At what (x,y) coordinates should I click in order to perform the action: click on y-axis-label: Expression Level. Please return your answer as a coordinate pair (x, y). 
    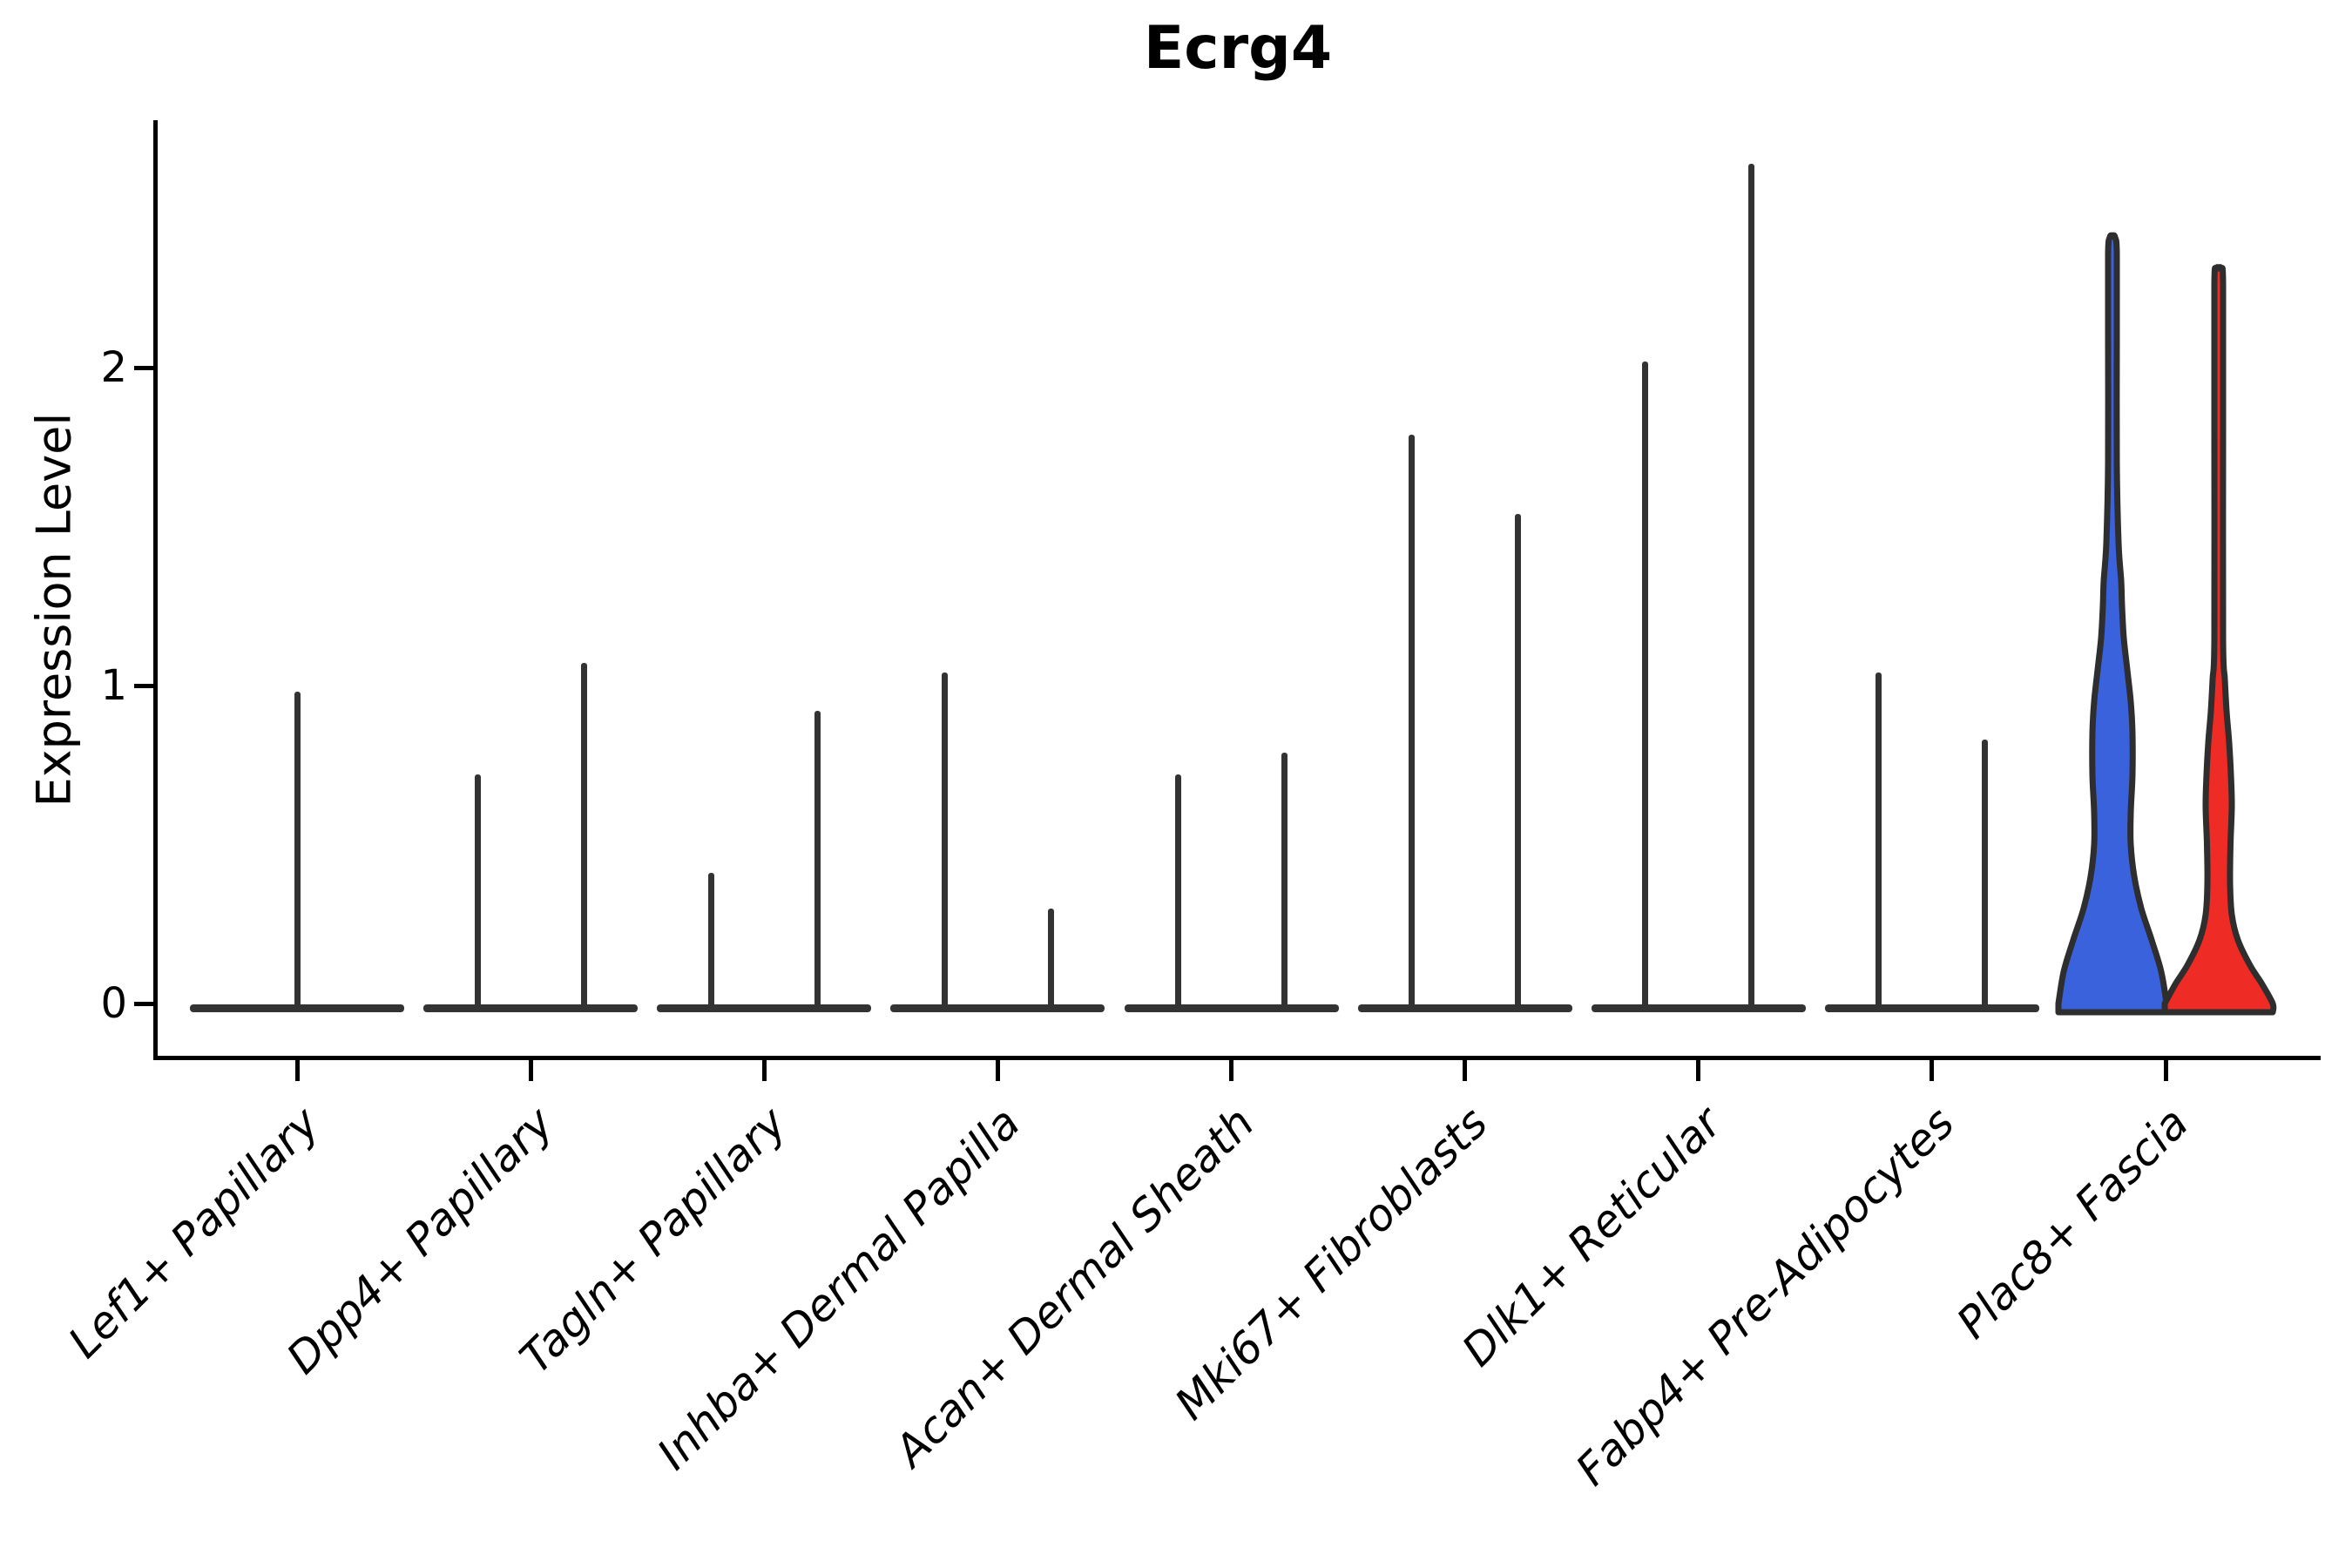
    Looking at the image, I should click on (54, 610).